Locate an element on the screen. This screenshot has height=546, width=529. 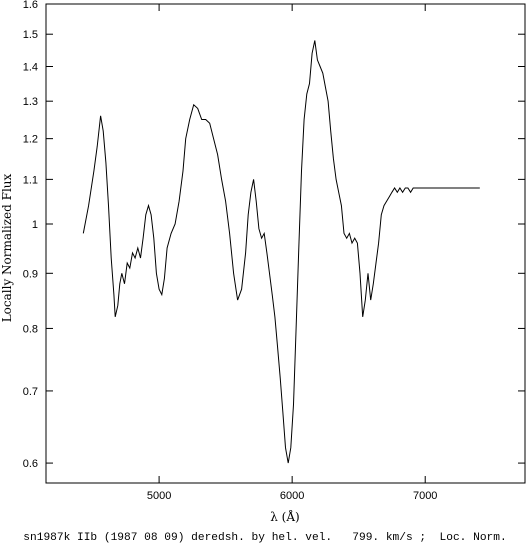
x-tick-label: 6000 is located at coordinates (292, 496).